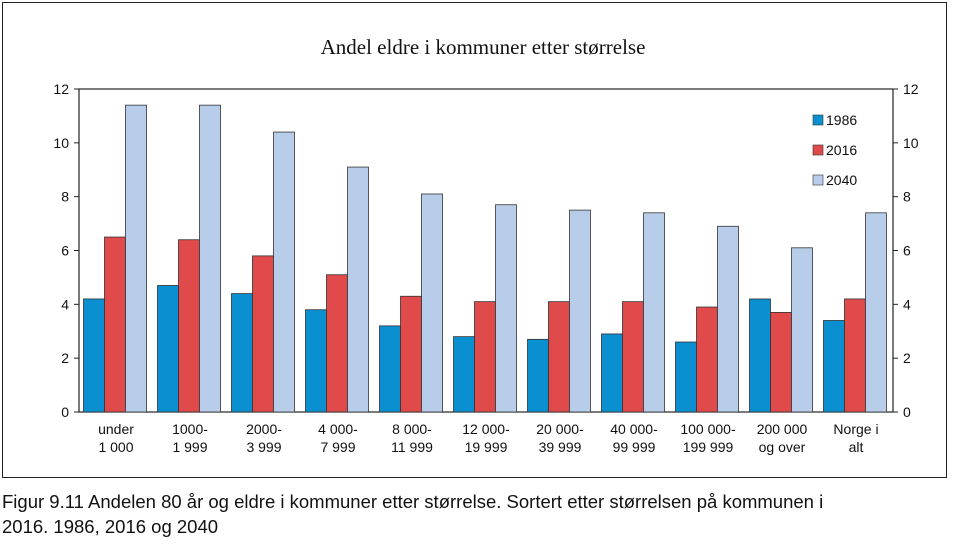  Describe the element at coordinates (911, 89) in the screenshot. I see `y-tick-label-right: 12` at that location.